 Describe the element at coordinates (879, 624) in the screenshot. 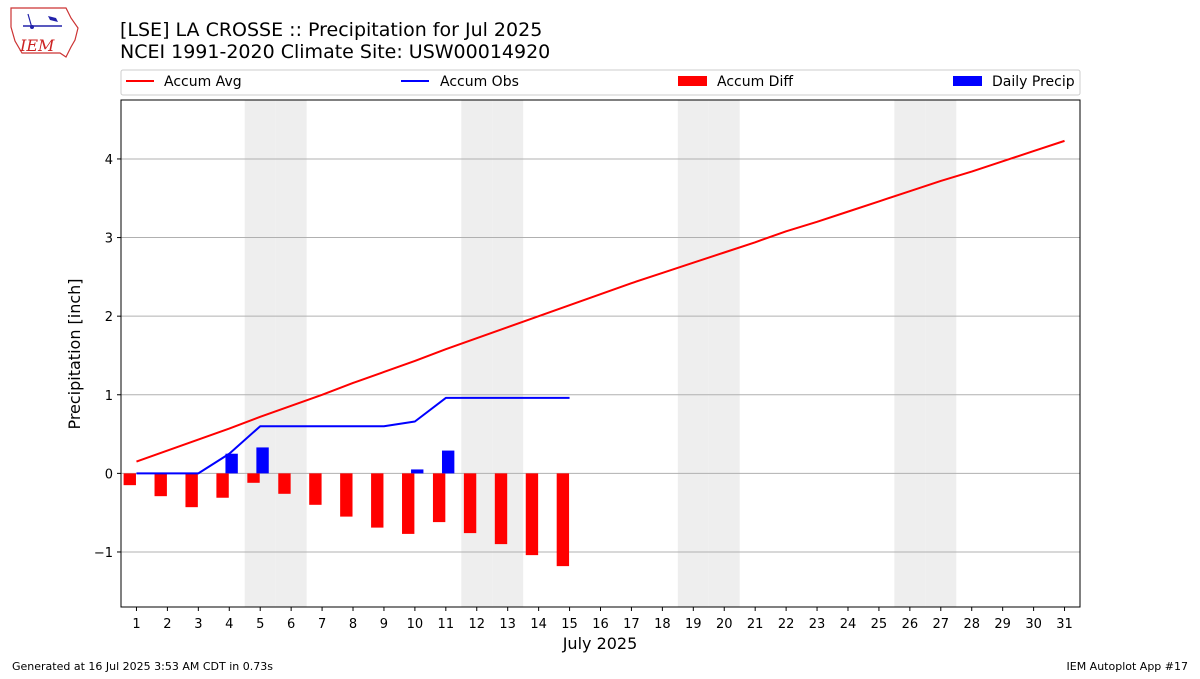

I see `x-tick-label: 25` at that location.